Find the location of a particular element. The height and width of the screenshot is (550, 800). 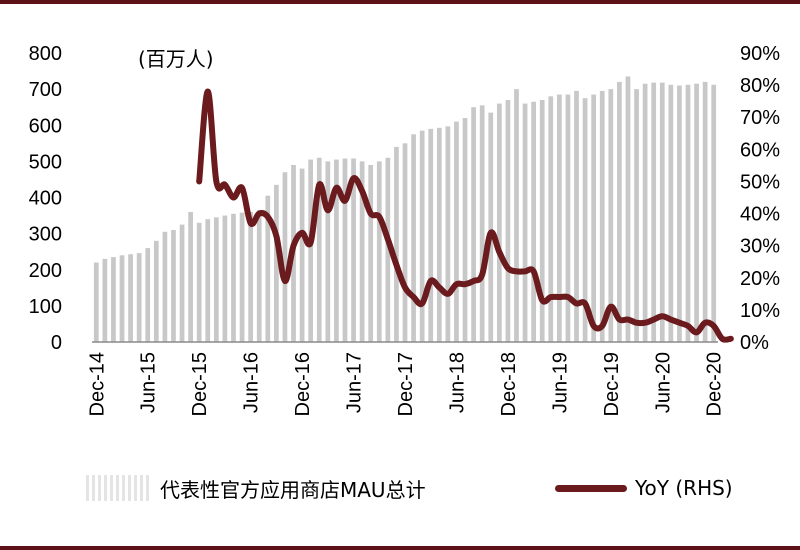

right-tick-label: 30% is located at coordinates (760, 247).